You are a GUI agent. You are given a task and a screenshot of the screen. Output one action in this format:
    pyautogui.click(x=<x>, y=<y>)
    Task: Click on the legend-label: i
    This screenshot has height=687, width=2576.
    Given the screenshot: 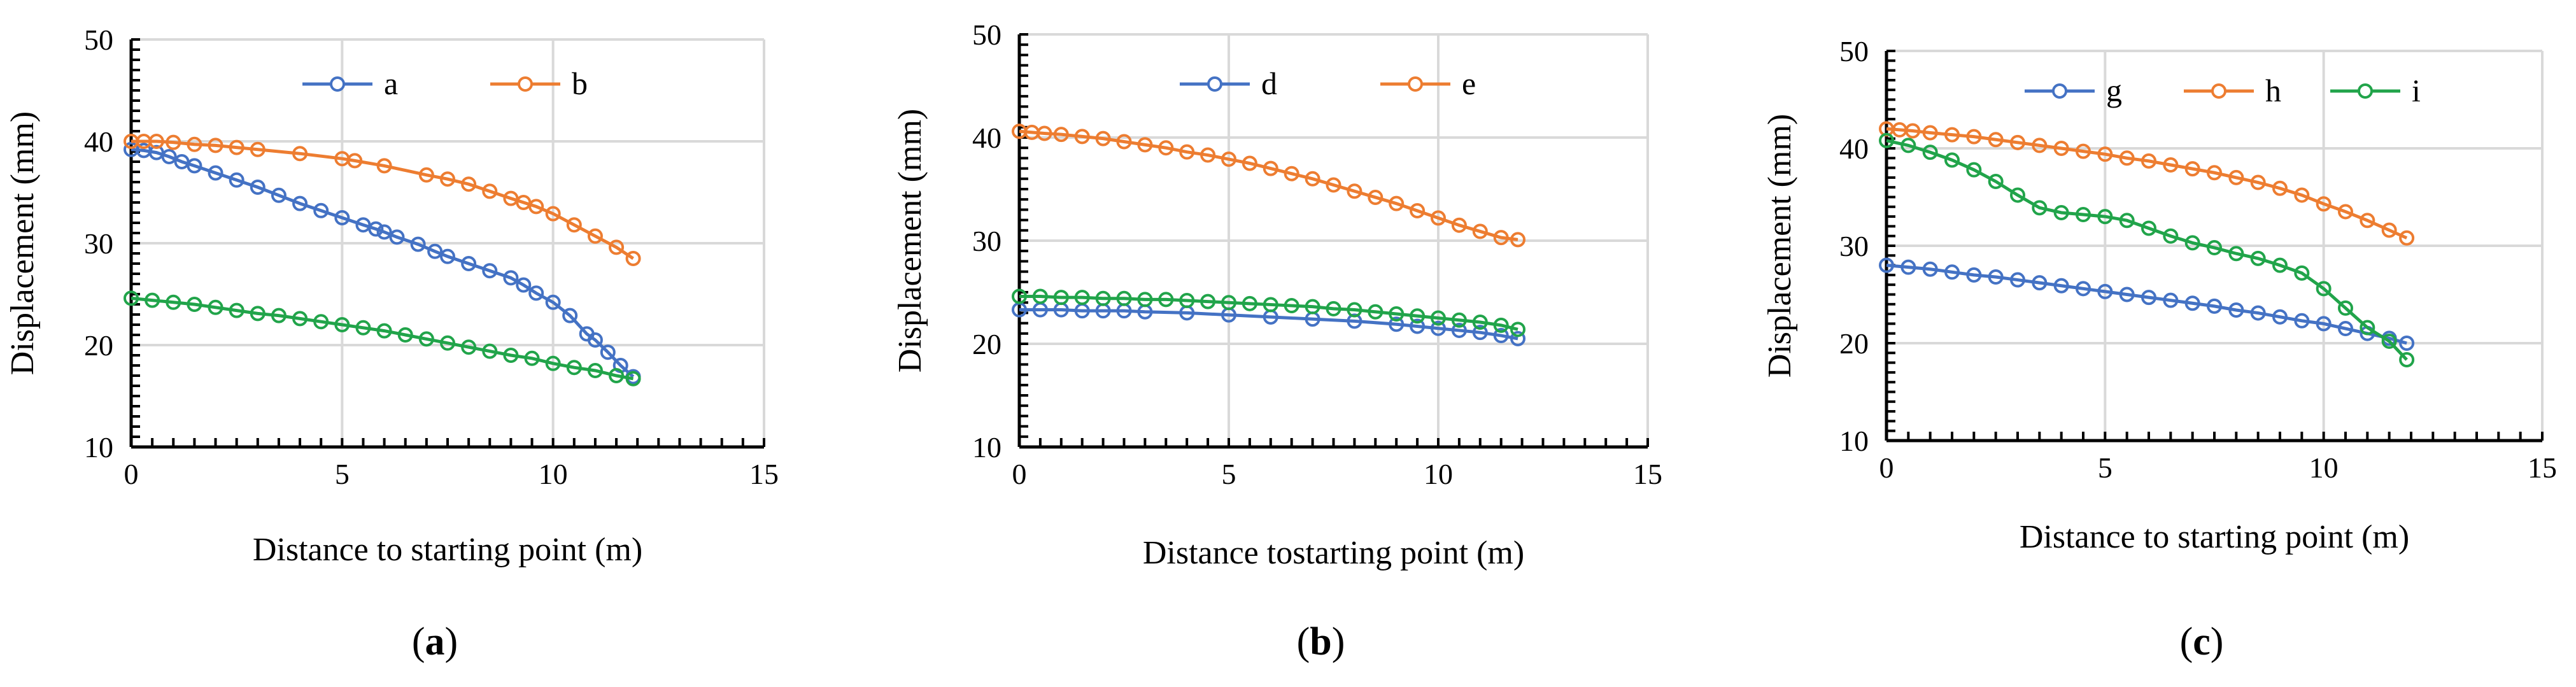 What is the action you would take?
    pyautogui.click(x=2416, y=90)
    